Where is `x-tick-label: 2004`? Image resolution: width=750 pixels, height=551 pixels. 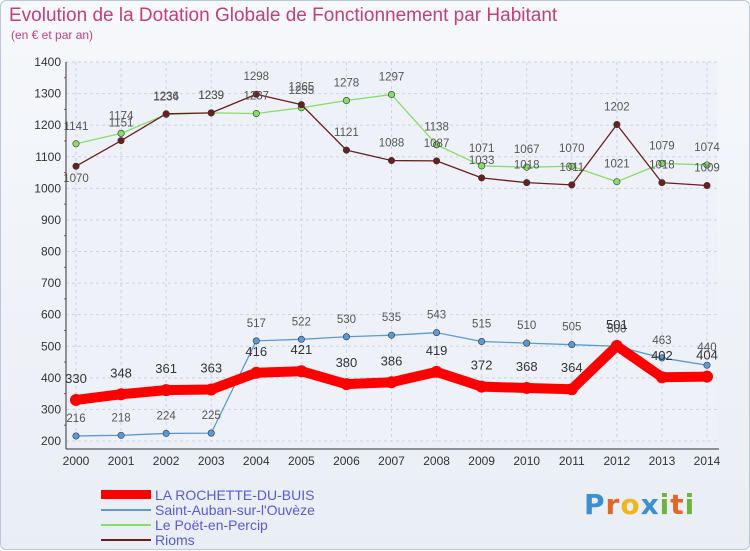
x-tick-label: 2004 is located at coordinates (256, 461).